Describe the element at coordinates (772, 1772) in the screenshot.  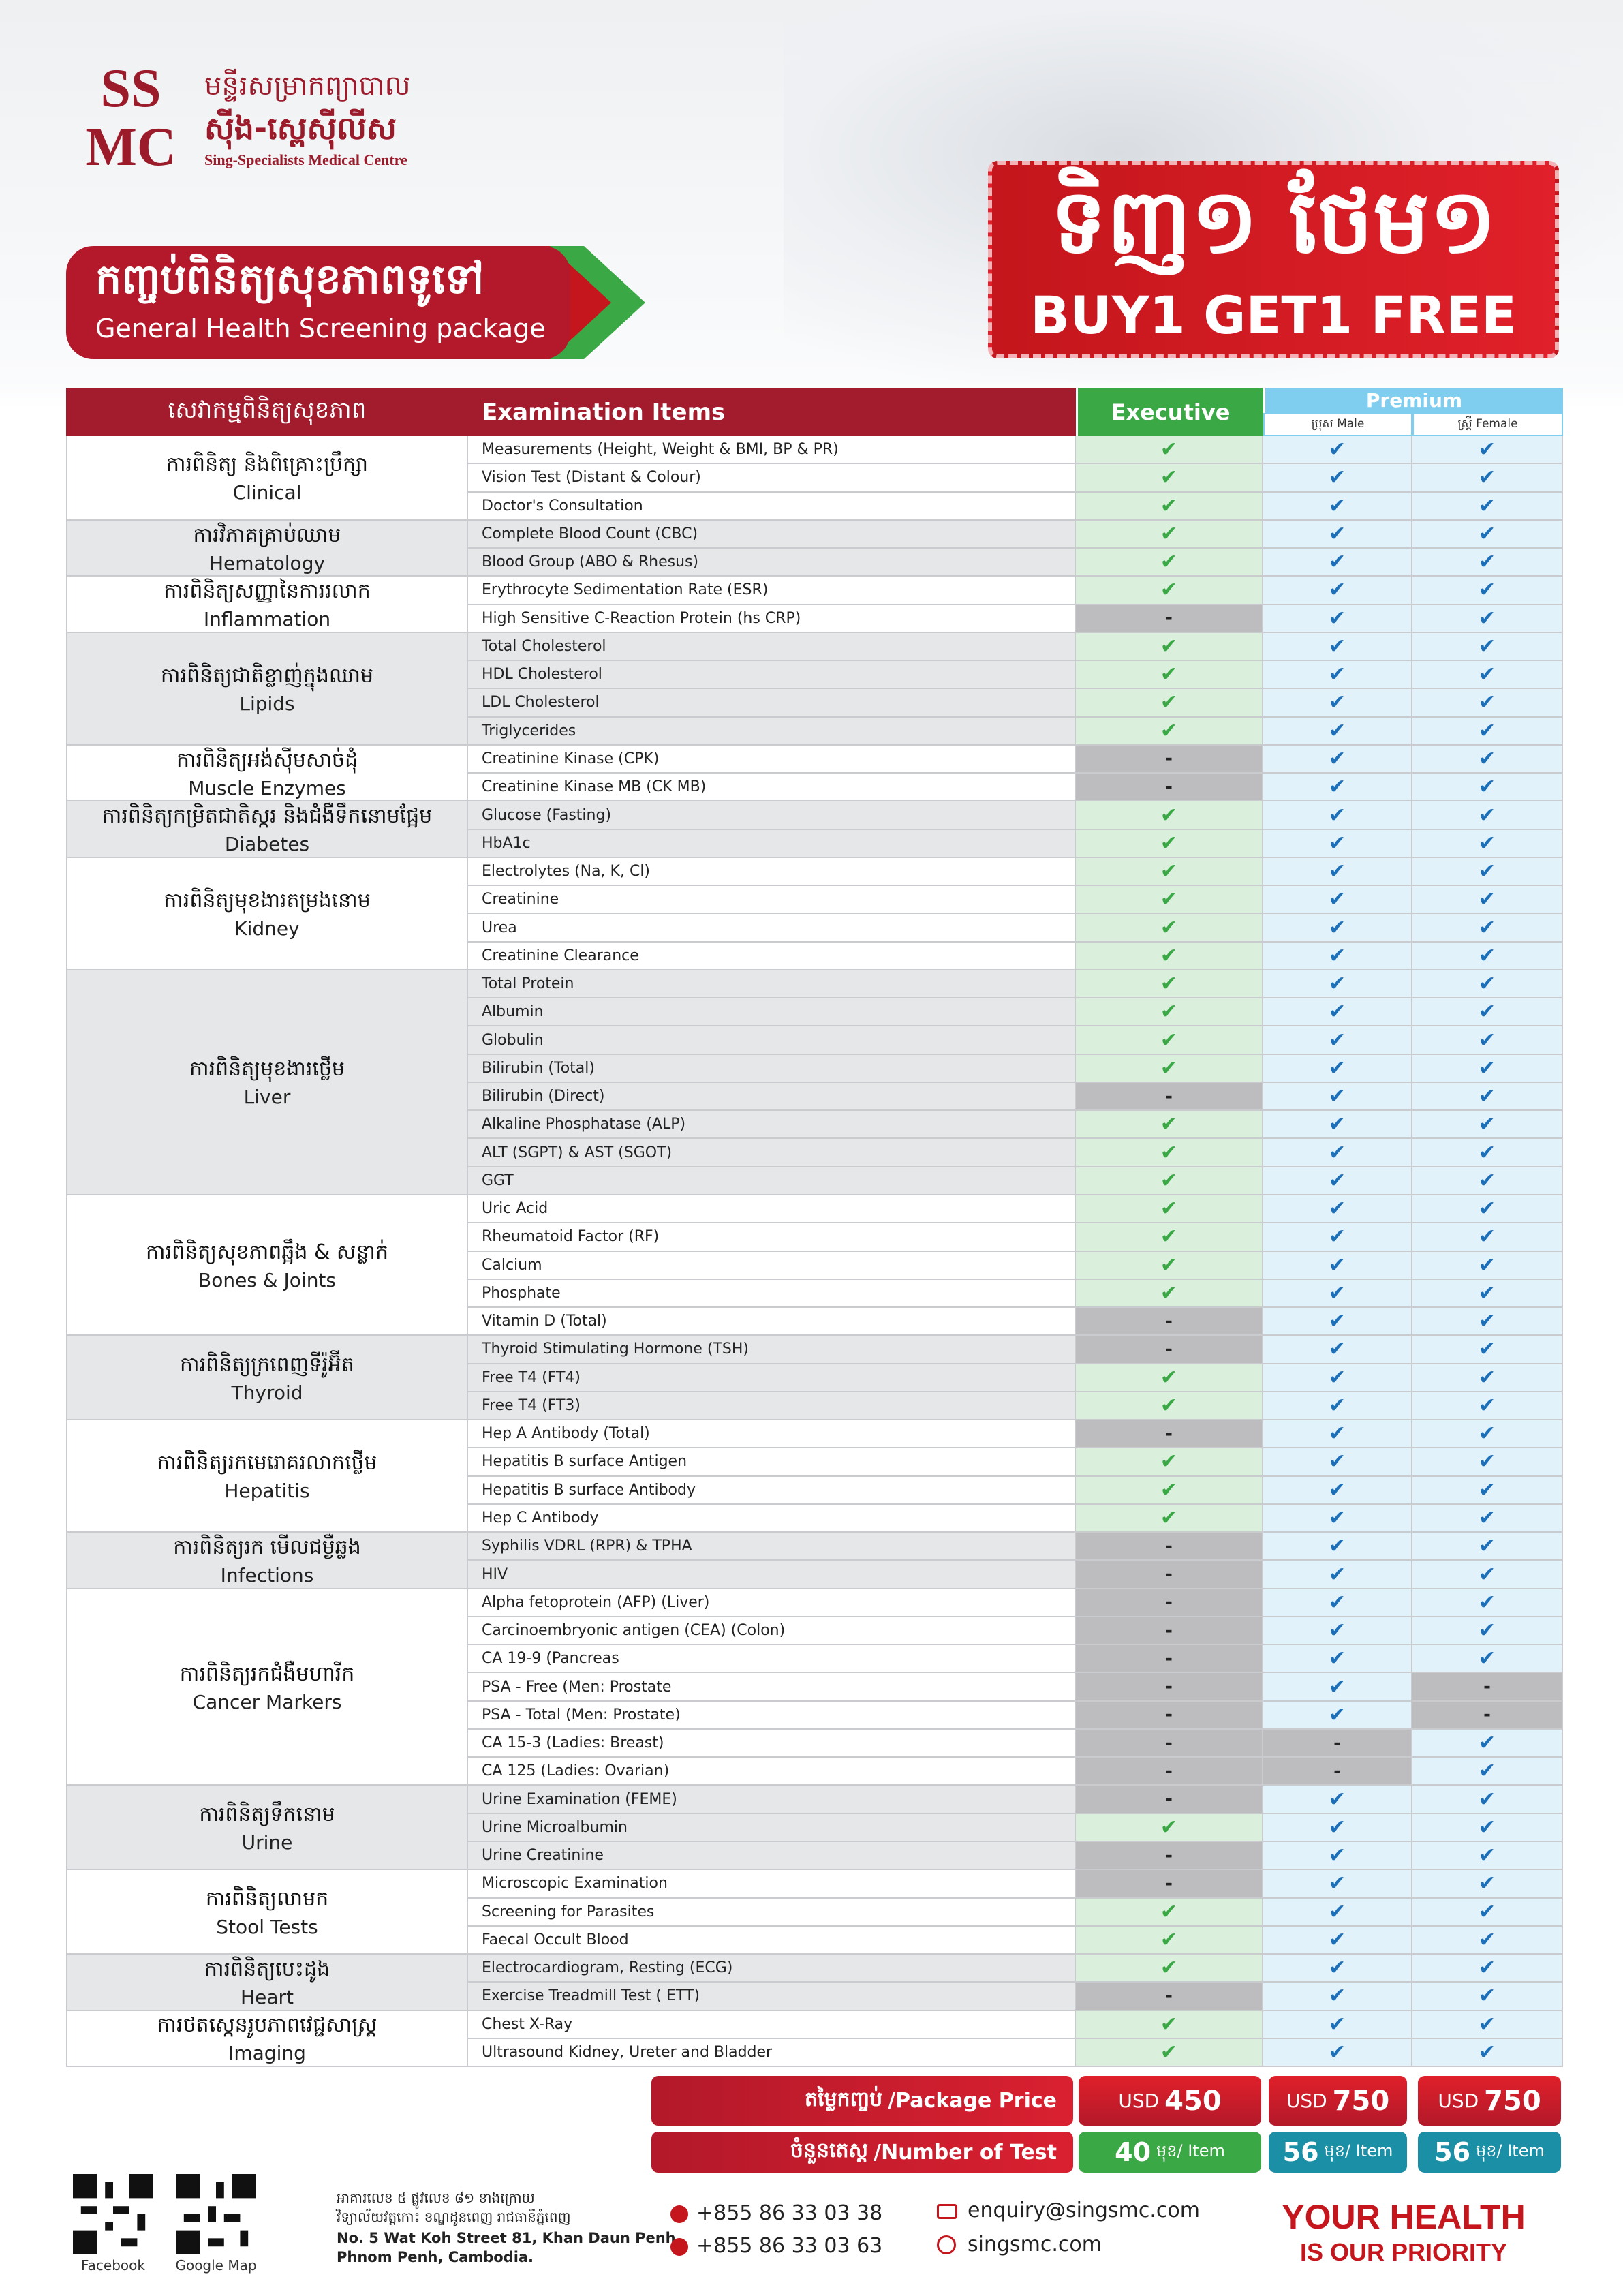
I see `item-name: CA 125 (Ladies: Ovarian)` at that location.